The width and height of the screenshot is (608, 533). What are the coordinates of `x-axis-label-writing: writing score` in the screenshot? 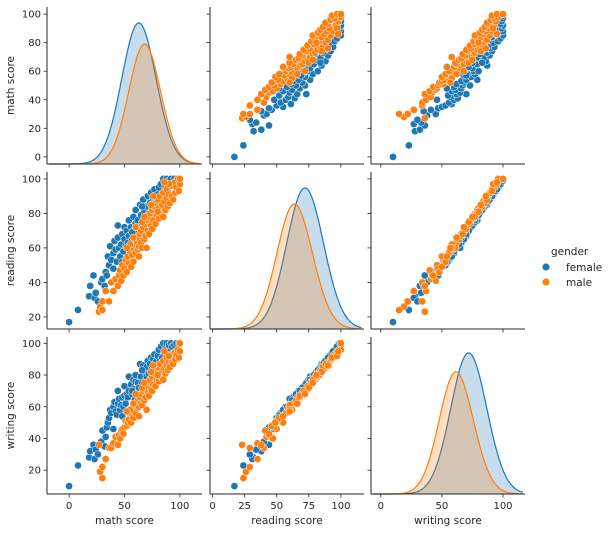 It's located at (448, 521).